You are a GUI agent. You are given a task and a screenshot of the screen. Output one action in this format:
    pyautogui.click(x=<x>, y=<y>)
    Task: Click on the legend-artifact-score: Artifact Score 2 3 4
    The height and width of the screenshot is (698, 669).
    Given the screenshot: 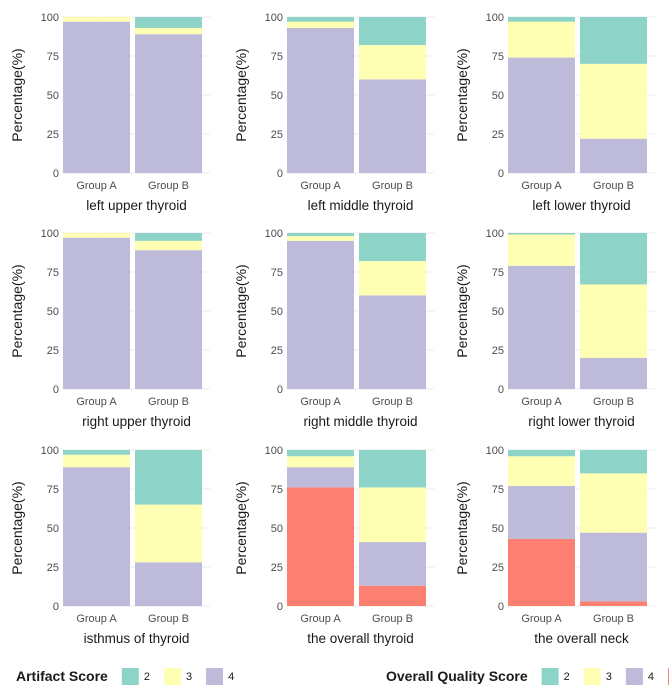 What is the action you would take?
    pyautogui.click(x=125, y=676)
    